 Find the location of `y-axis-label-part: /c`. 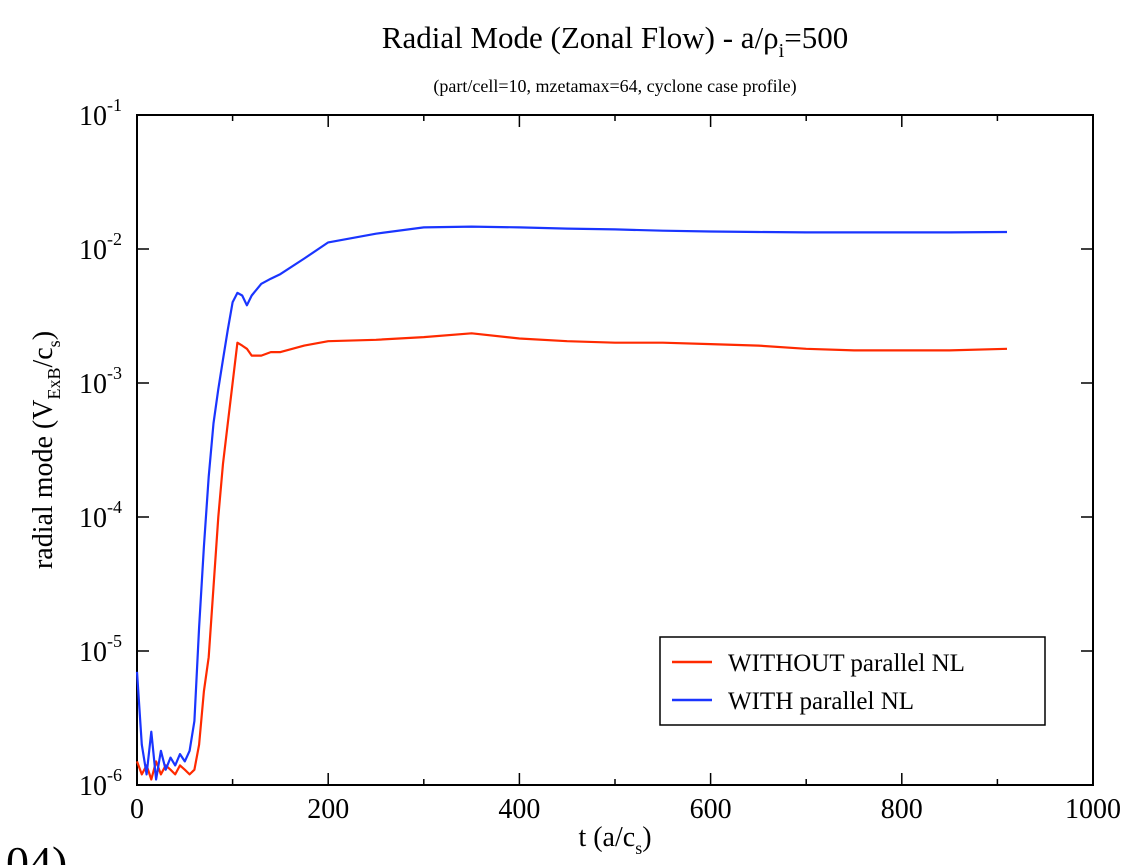

y-axis-label-part: /c is located at coordinates (43, 357).